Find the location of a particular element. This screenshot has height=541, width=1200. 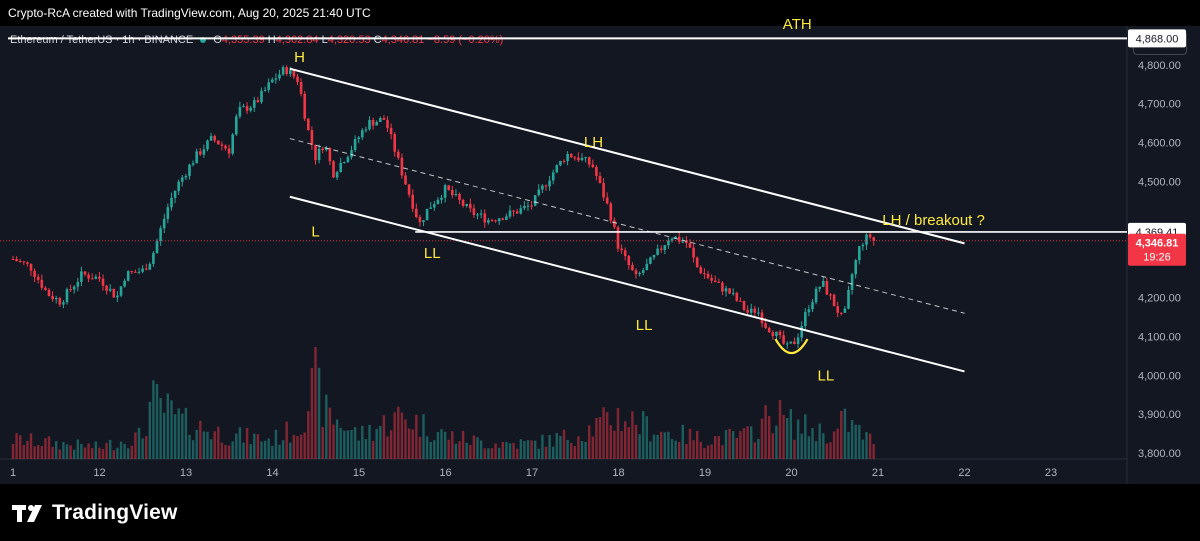

tradingview-logo: TradingView is located at coordinates (95, 513).